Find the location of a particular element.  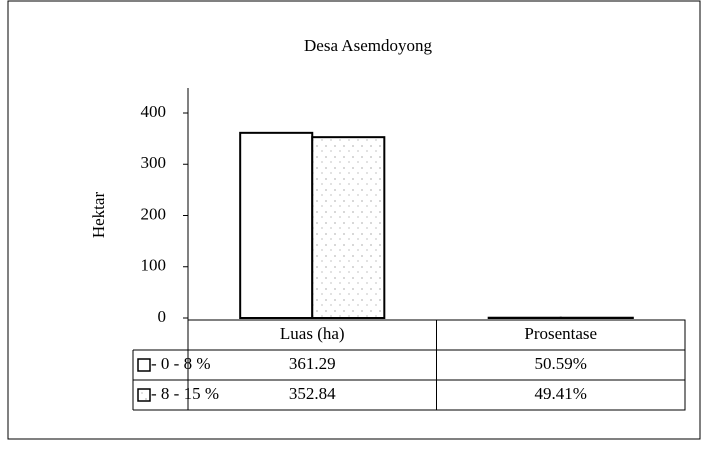

y-tick-label: 400 is located at coordinates (154, 111).